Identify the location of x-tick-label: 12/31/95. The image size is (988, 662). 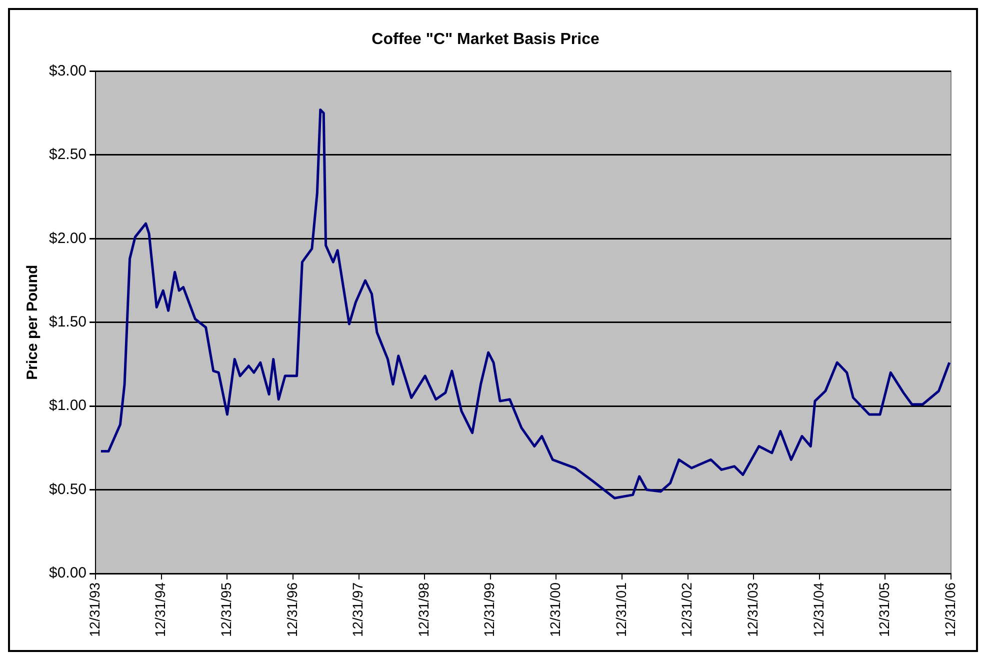
(226, 610).